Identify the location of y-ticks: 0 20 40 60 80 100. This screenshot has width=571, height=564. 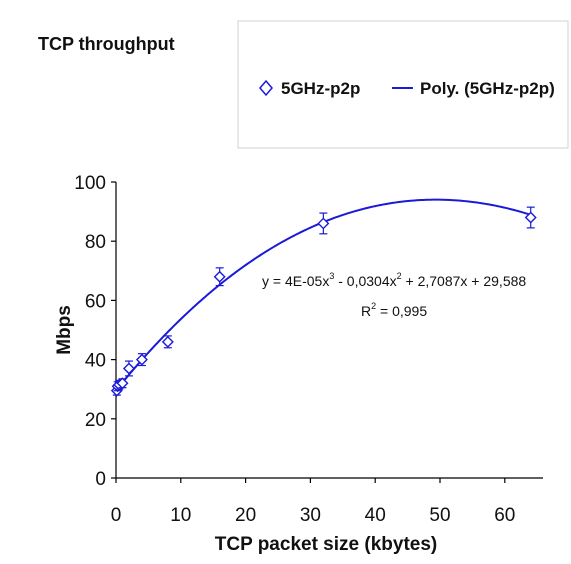
(95, 331).